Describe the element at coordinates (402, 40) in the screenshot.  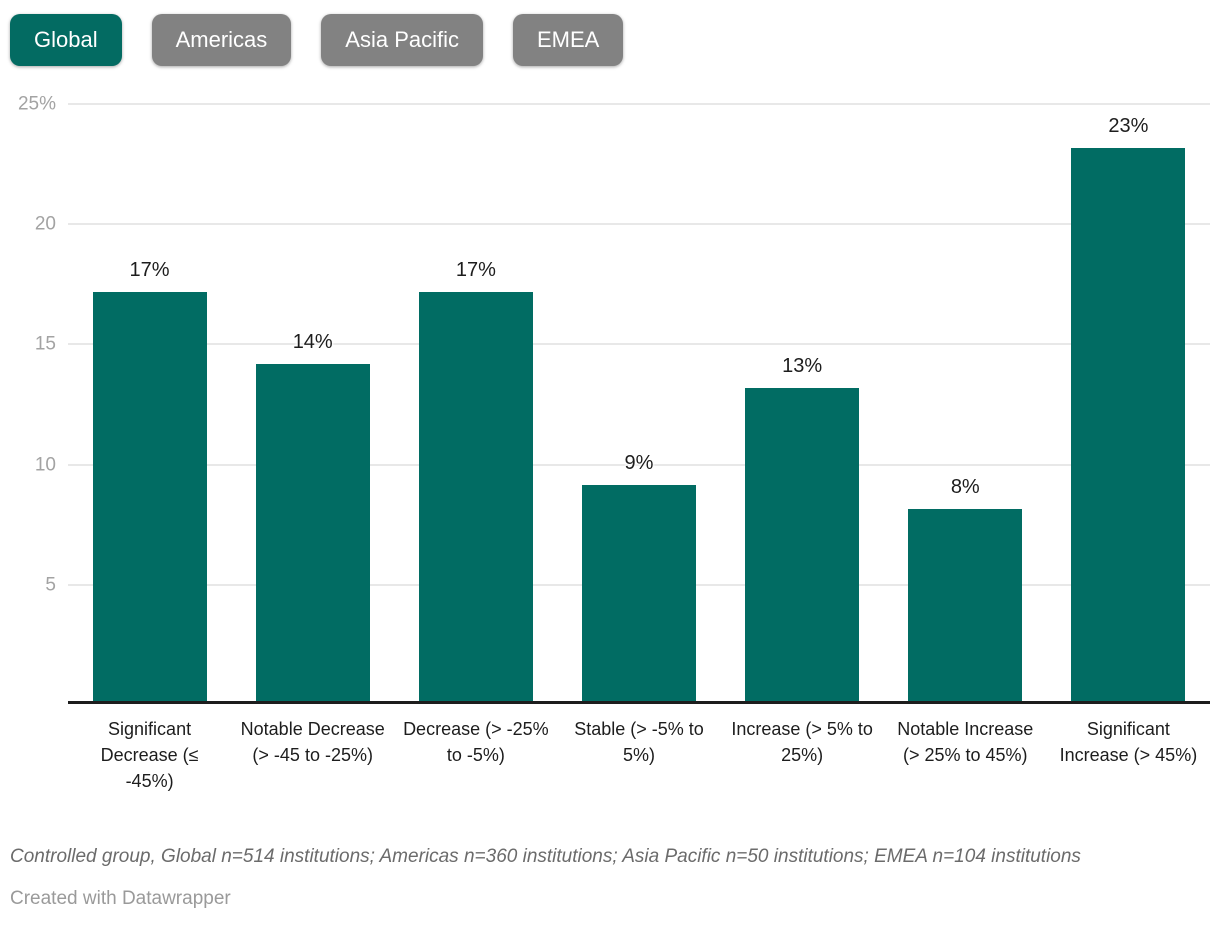
I see `tab-asia-pacific: Asia Pacific` at that location.